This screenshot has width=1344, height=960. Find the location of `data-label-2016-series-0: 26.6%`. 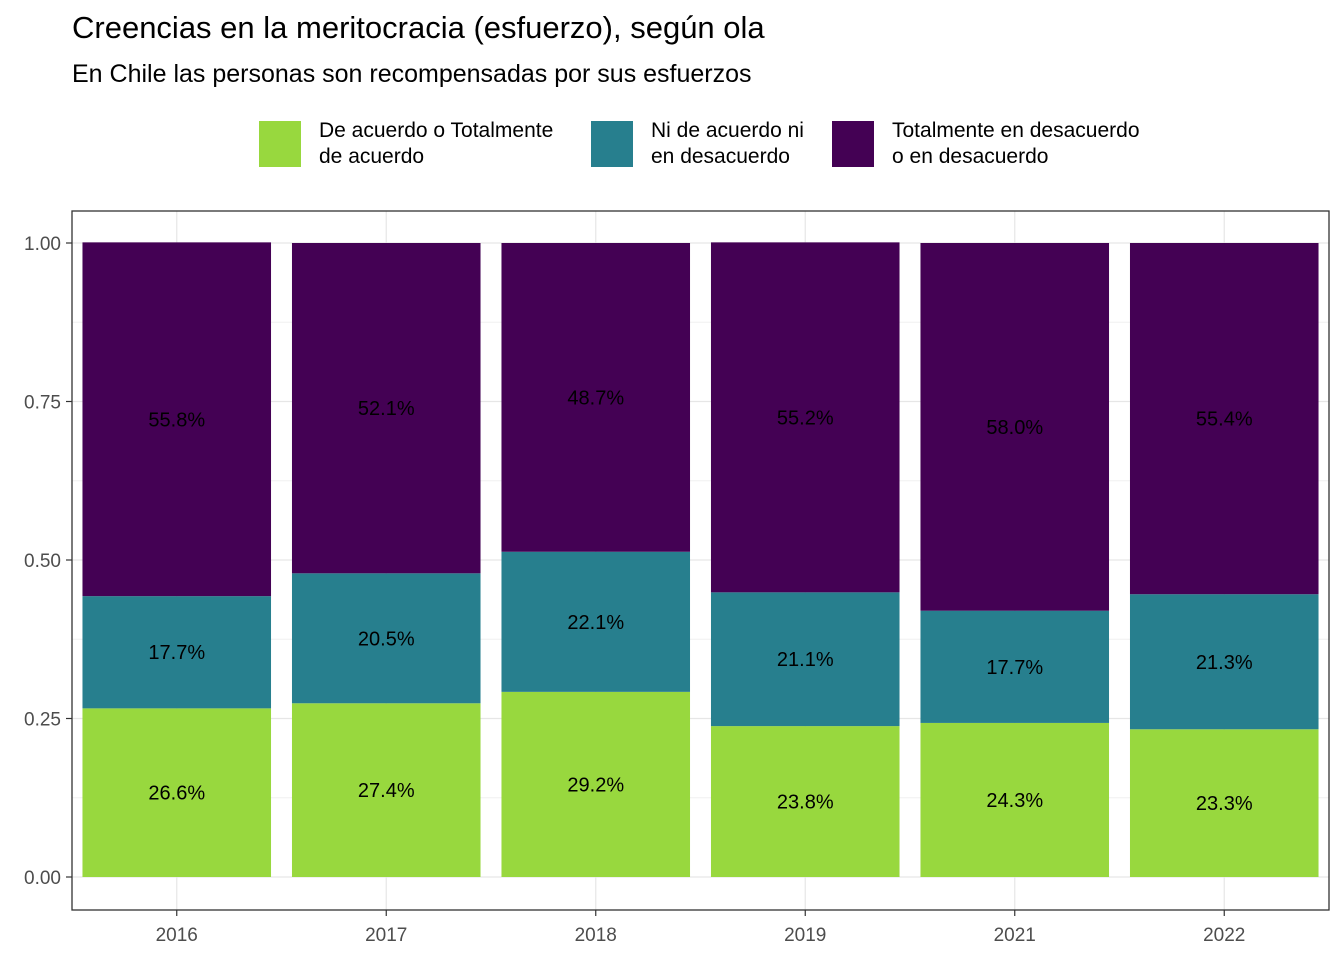

data-label-2016-series-0: 26.6% is located at coordinates (176, 794).